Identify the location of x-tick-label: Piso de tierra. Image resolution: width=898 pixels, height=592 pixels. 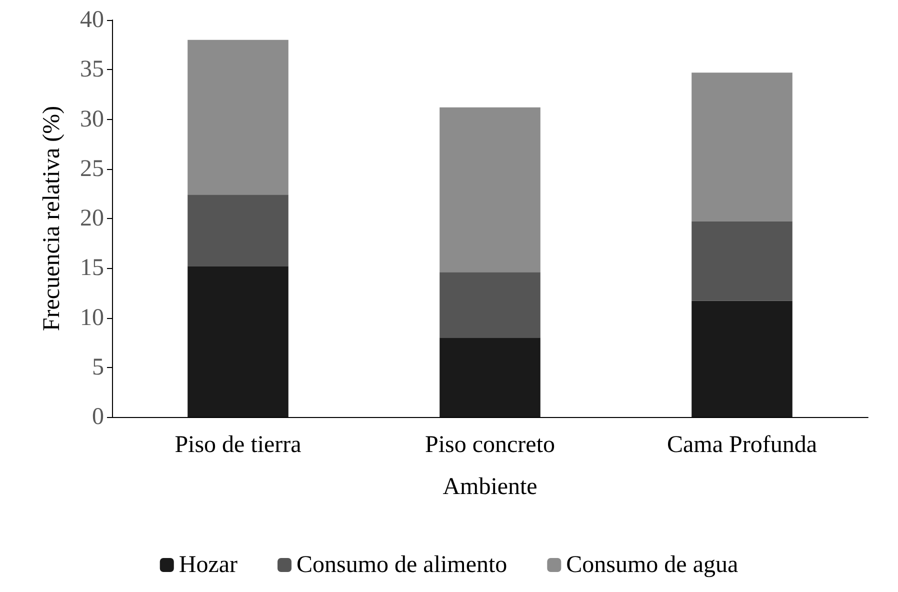
(238, 445).